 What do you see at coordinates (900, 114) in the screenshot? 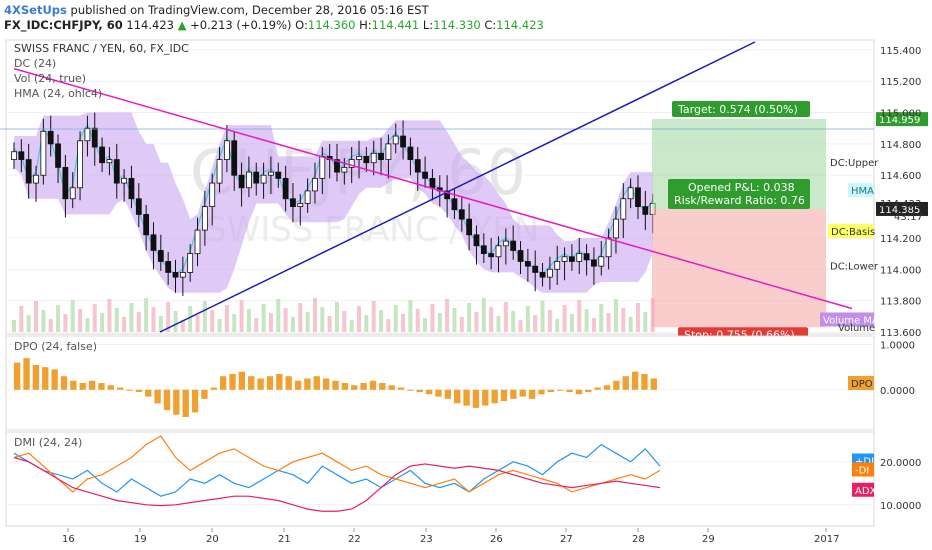
I see `price-tick-label: 115.000` at bounding box center [900, 114].